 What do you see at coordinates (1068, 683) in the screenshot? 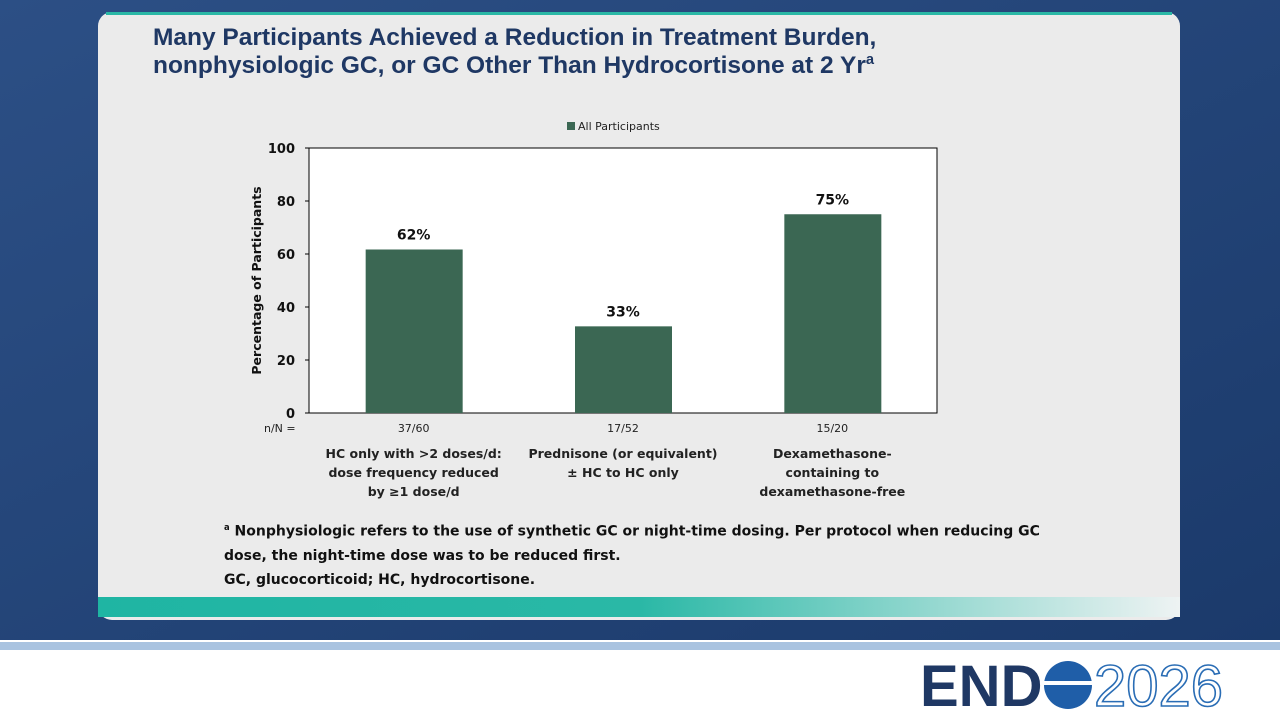
I see `logo-globe-band` at bounding box center [1068, 683].